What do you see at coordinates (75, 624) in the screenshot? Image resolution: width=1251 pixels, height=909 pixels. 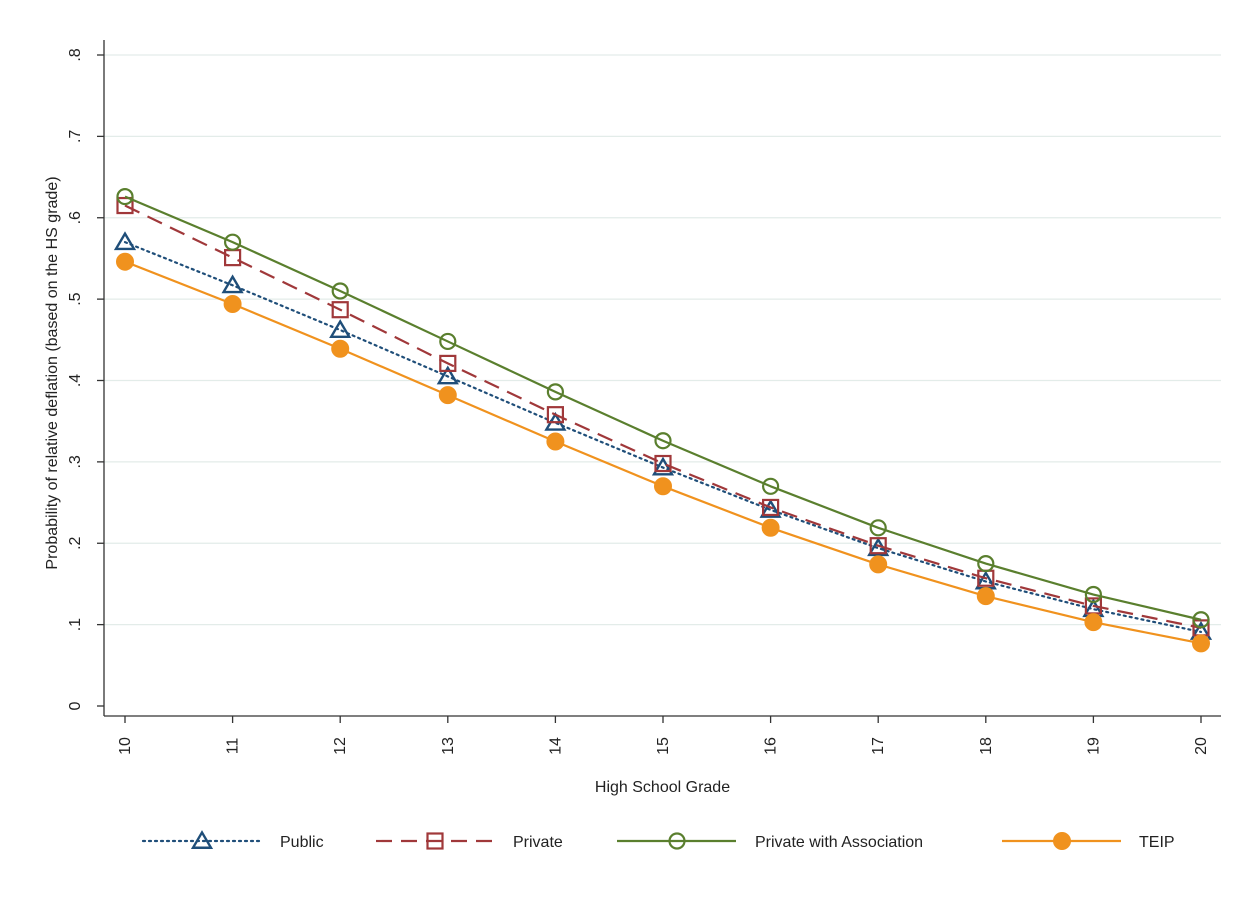 I see `y-tick-label: .1` at bounding box center [75, 624].